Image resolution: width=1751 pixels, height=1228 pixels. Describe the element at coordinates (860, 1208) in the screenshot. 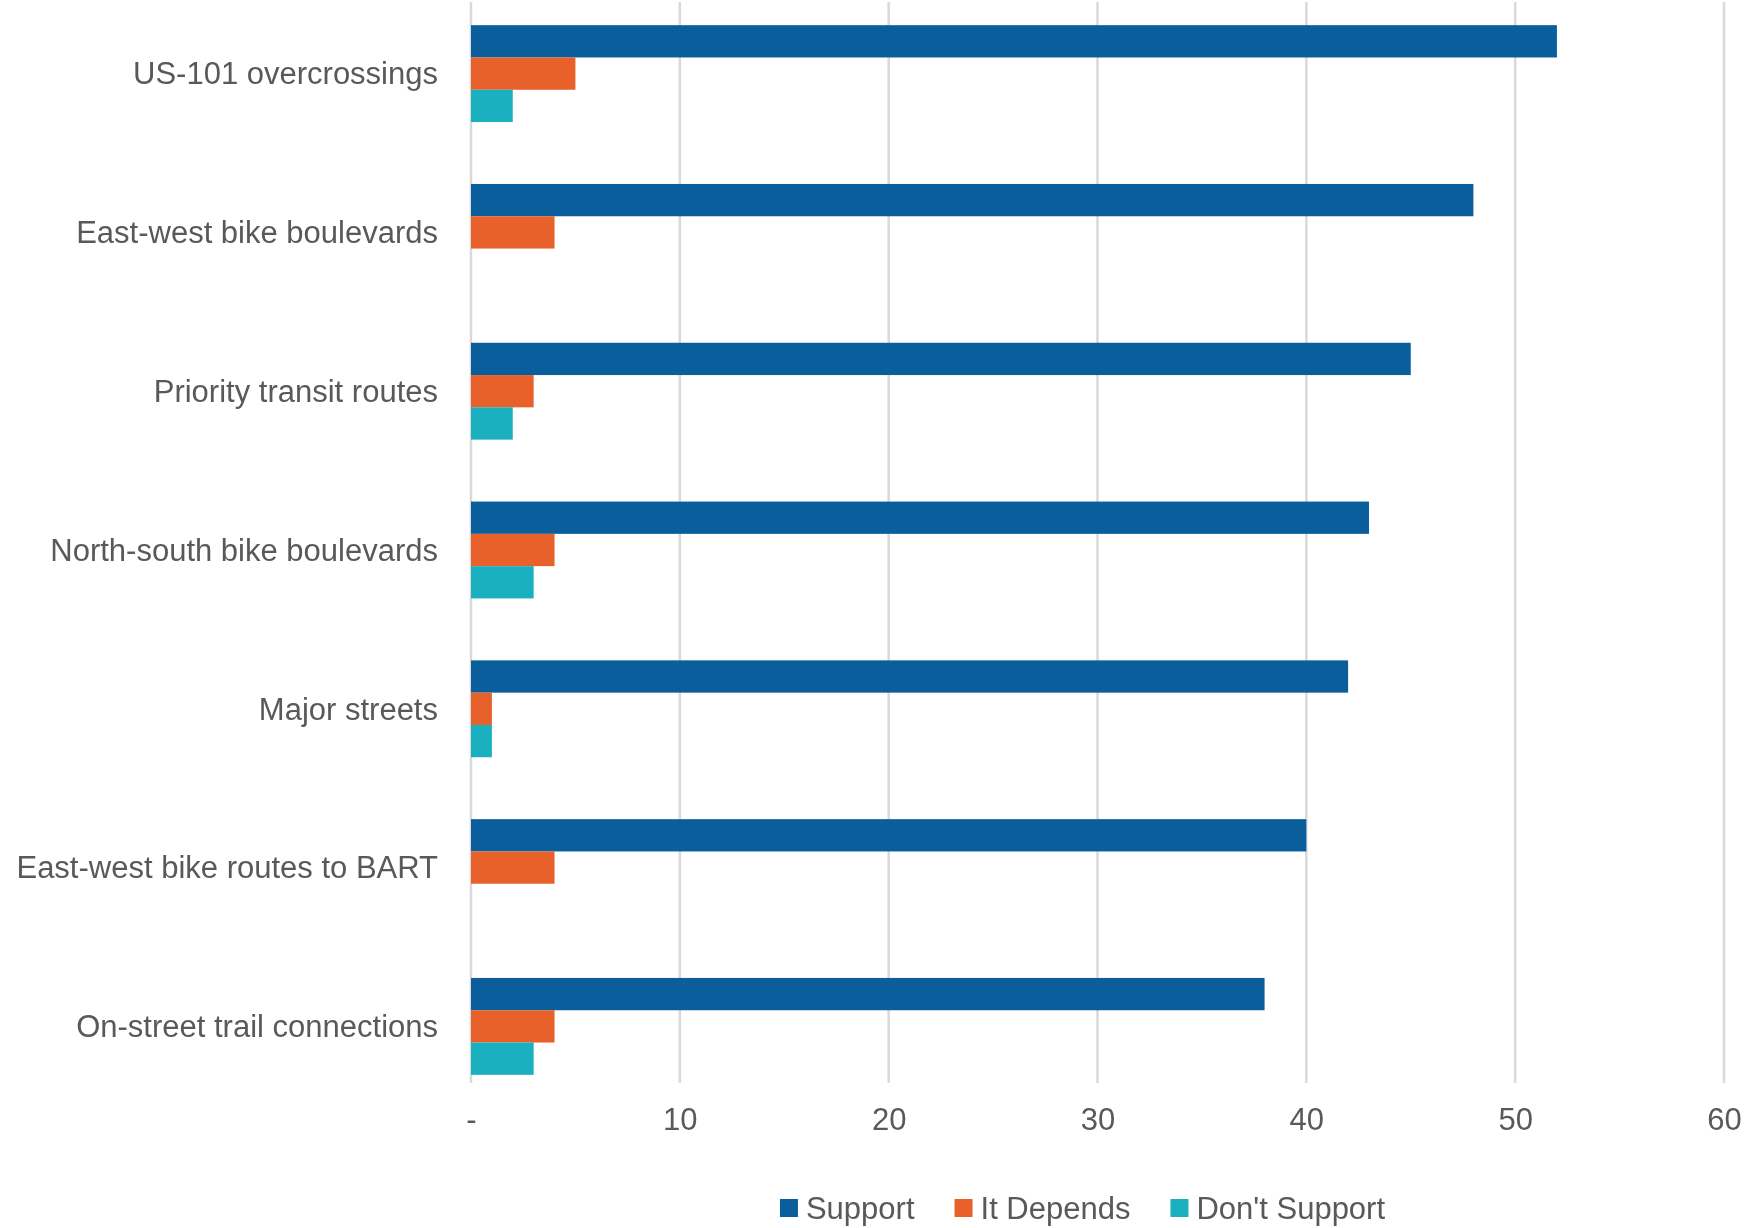

I see `legend-label: Support` at that location.